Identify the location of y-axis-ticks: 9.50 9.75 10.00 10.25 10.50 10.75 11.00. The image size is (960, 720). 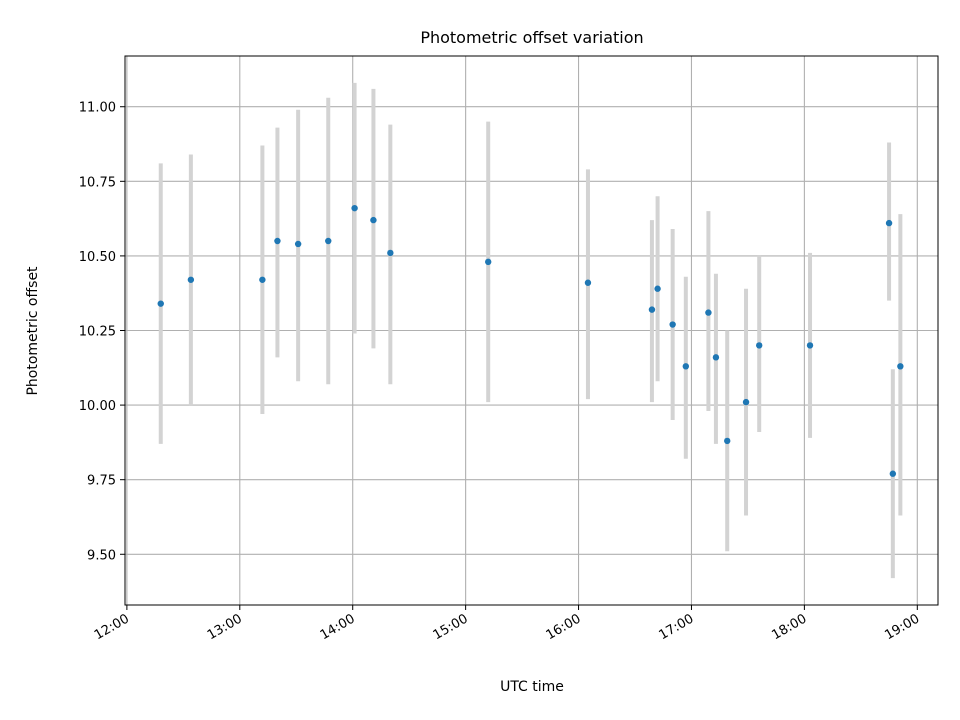
(102, 332).